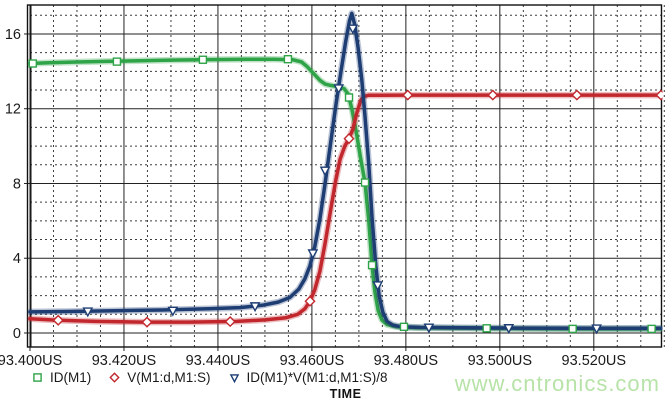 Image resolution: width=668 pixels, height=410 pixels. Describe the element at coordinates (71, 377) in the screenshot. I see `legend-label: ID(M1)` at that location.